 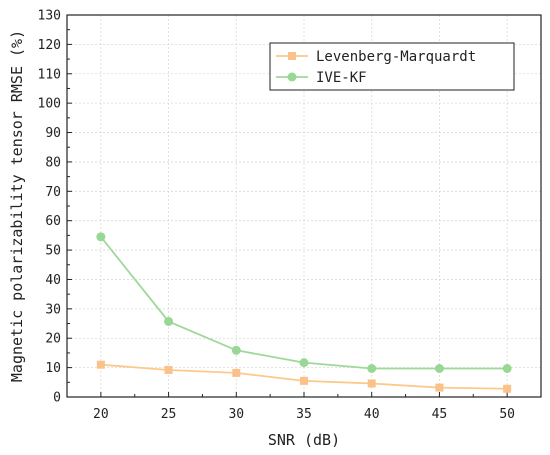 I want to click on legend-item-1: Levenberg-Marquardt, so click(x=376, y=57).